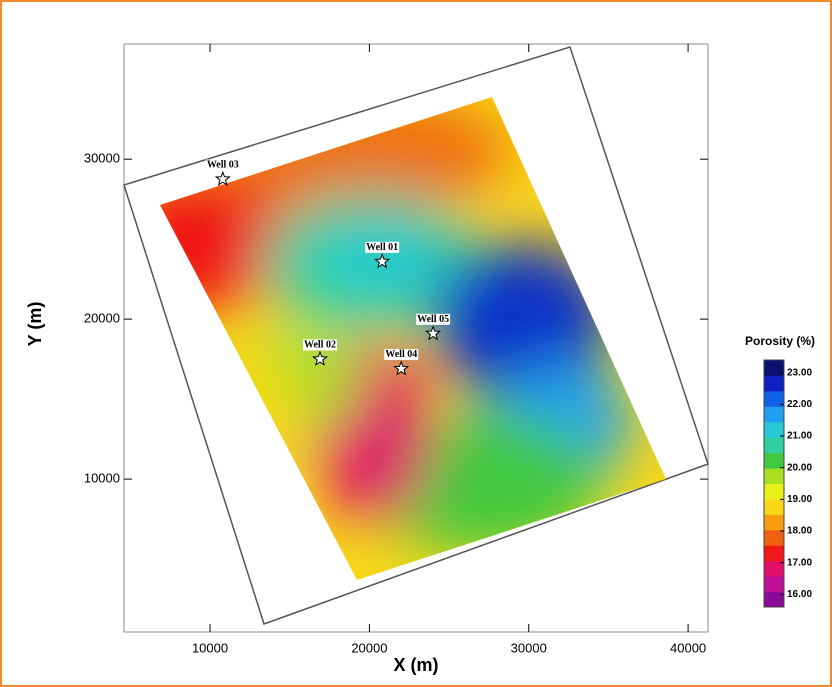  Describe the element at coordinates (799, 436) in the screenshot. I see `colorbar-tick-label: 21.00` at that location.